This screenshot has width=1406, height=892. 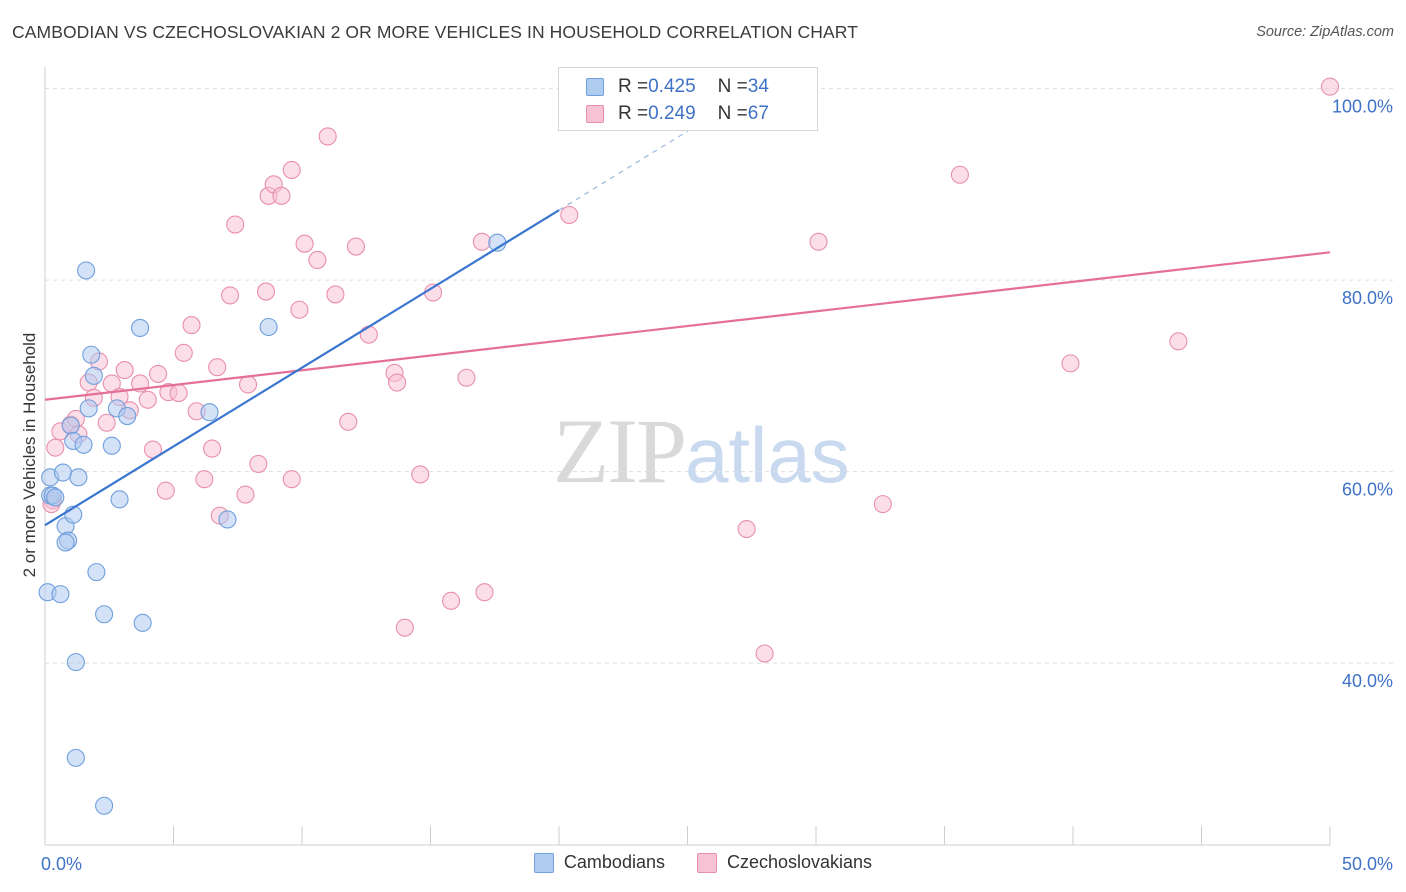 What do you see at coordinates (1367, 490) in the screenshot?
I see `y-tick-label: 60.0%` at bounding box center [1367, 490].